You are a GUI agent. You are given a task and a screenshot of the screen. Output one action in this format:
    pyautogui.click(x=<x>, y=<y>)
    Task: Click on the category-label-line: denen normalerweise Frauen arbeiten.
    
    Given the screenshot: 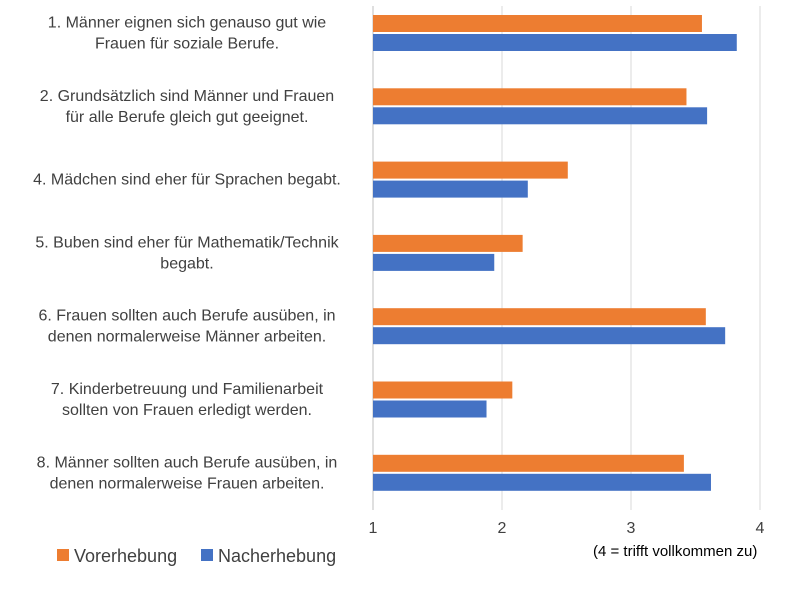 What is the action you would take?
    pyautogui.click(x=187, y=483)
    